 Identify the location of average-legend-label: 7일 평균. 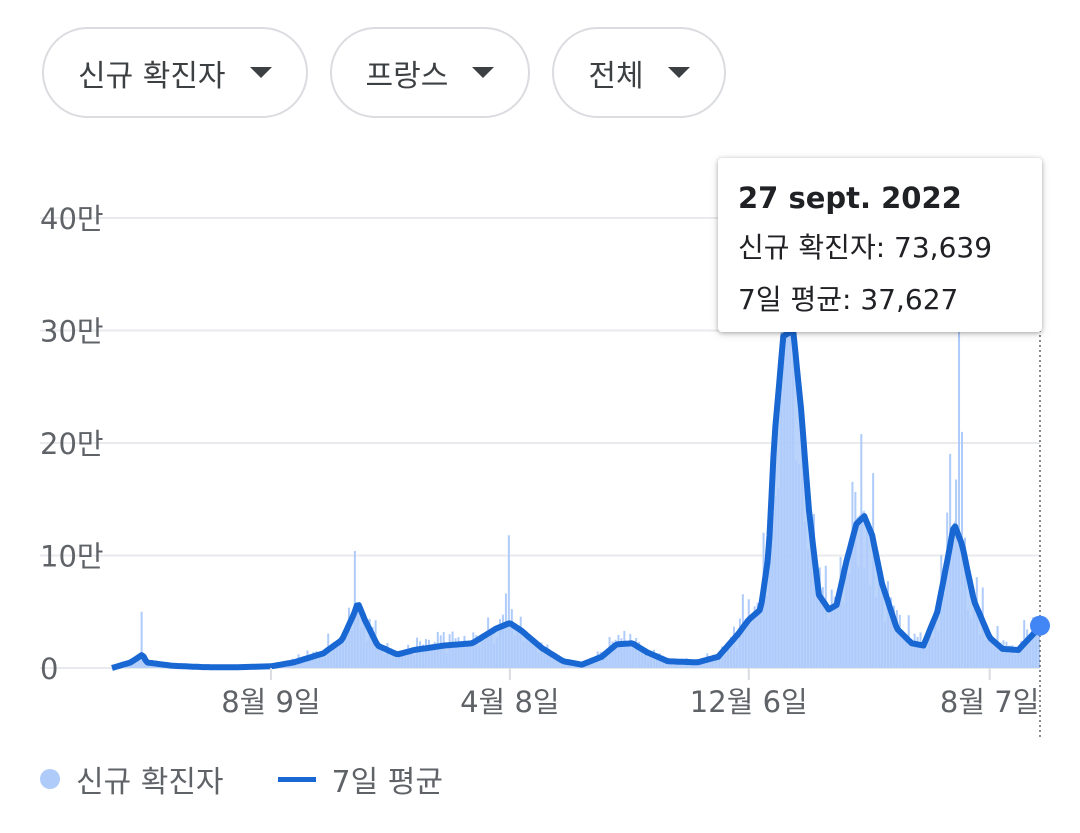
(387, 782).